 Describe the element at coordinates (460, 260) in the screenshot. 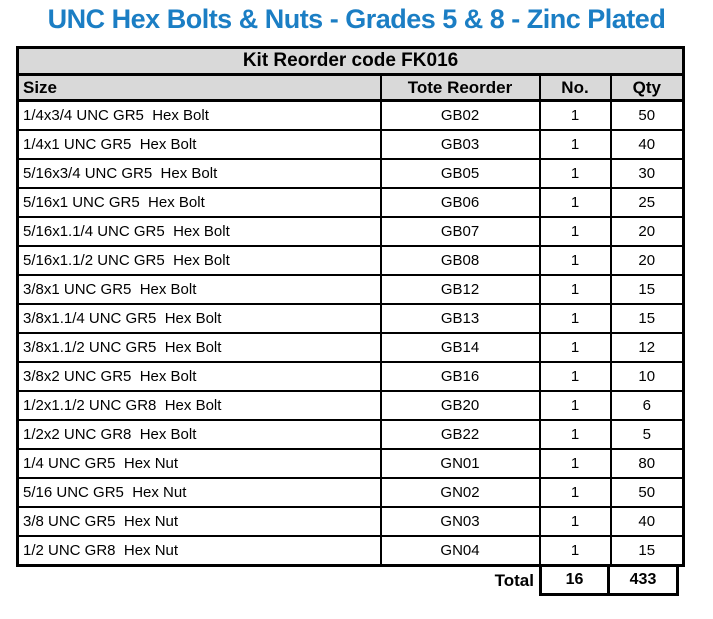

I see `tote-reorder-cell: GB08` at that location.